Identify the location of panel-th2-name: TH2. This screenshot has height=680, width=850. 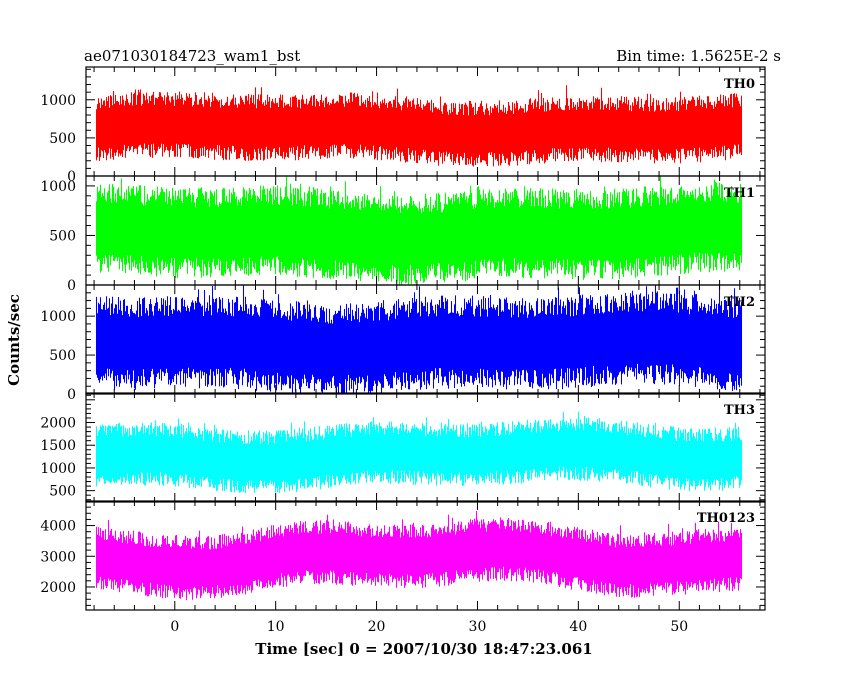
(739, 302).